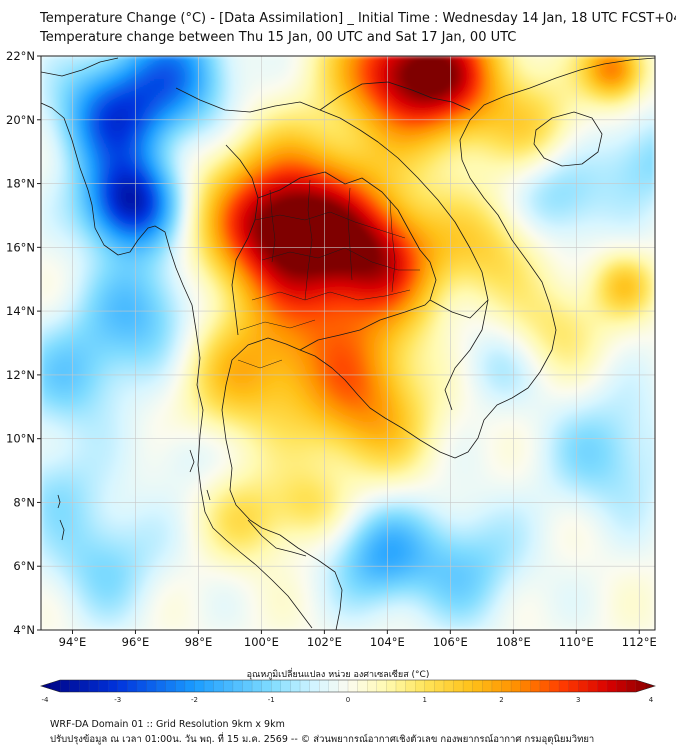 Image resolution: width=676 pixels, height=756 pixels. I want to click on lon-tick-label: 100°E, so click(261, 642).